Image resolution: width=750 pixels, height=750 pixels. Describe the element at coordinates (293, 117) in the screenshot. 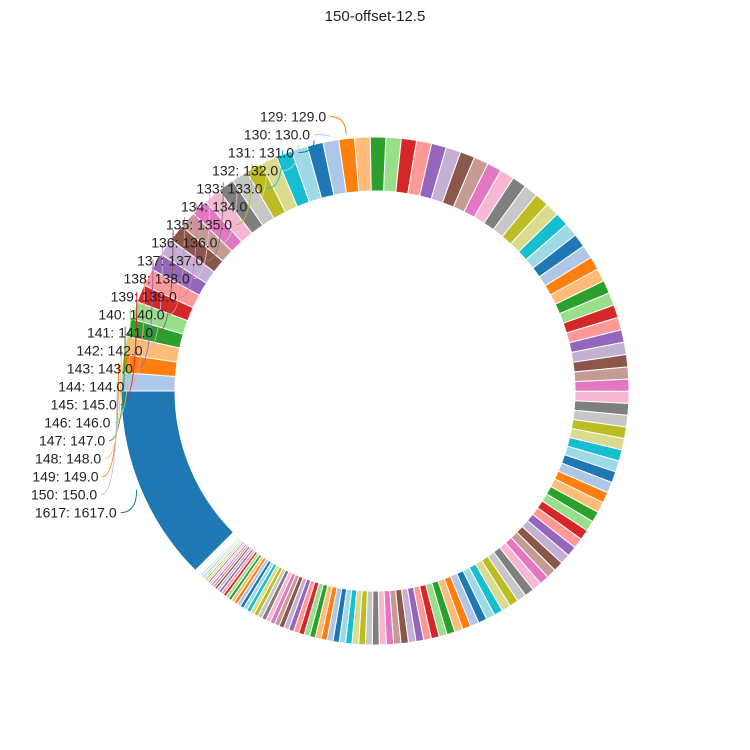

I see `slice-label-129: 129: 129.0` at that location.